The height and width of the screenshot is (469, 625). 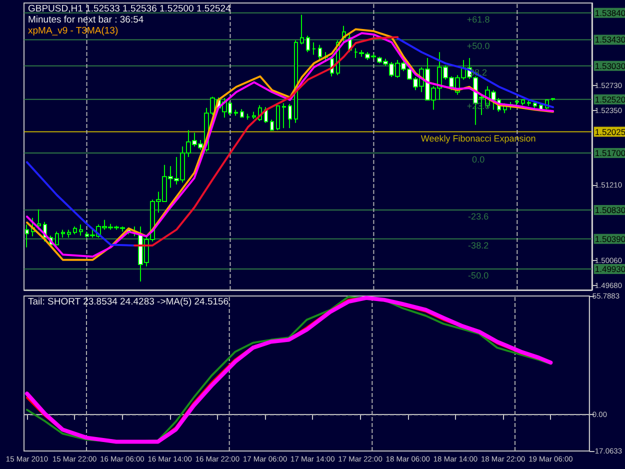 I want to click on ref-line-label: 1.53030, so click(x=609, y=65).